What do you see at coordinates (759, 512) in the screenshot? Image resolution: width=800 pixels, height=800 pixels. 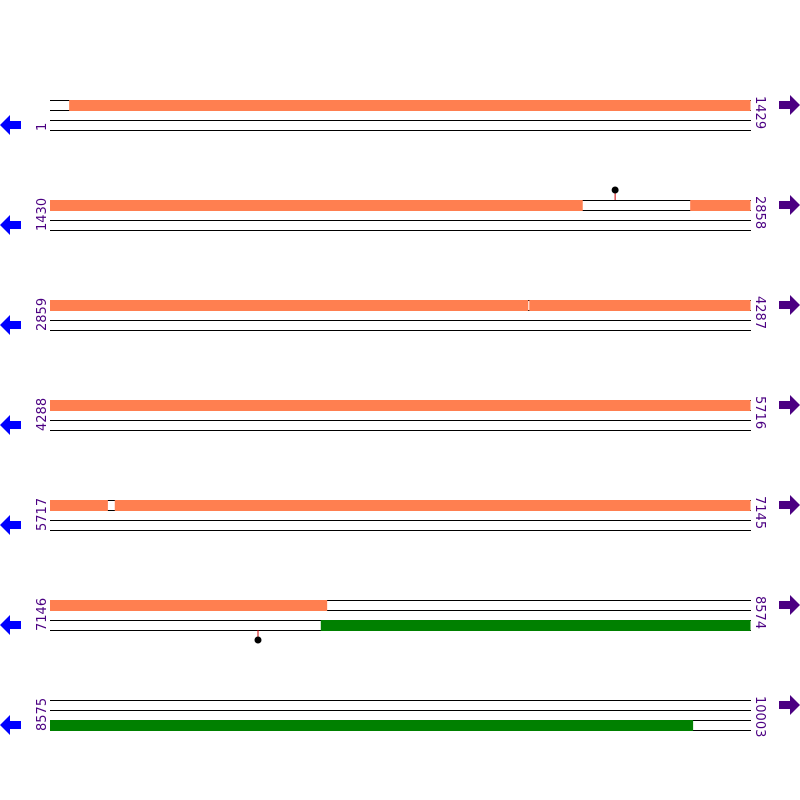 I see `row-end-label: 7145` at bounding box center [759, 512].